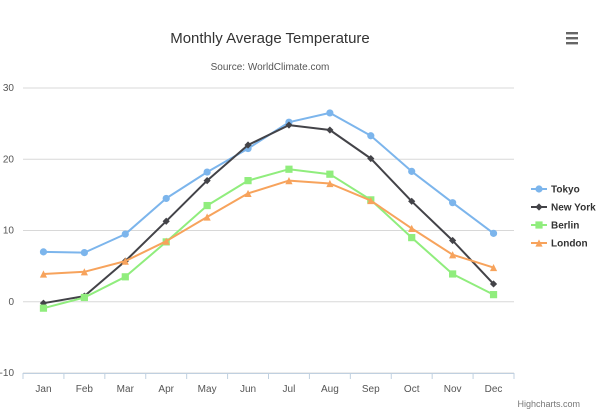 Image resolution: width=599 pixels, height=418 pixels. Describe the element at coordinates (166, 389) in the screenshot. I see `x-tick-label: Apr` at that location.